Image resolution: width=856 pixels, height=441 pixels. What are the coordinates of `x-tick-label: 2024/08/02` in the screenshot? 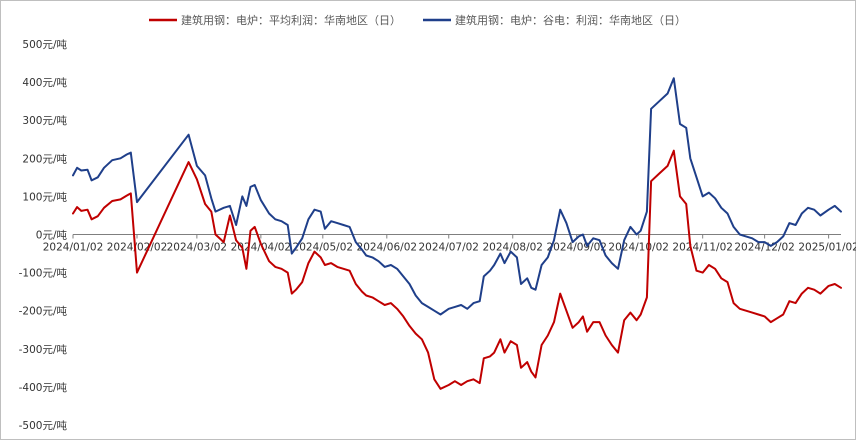 It's located at (512, 248).